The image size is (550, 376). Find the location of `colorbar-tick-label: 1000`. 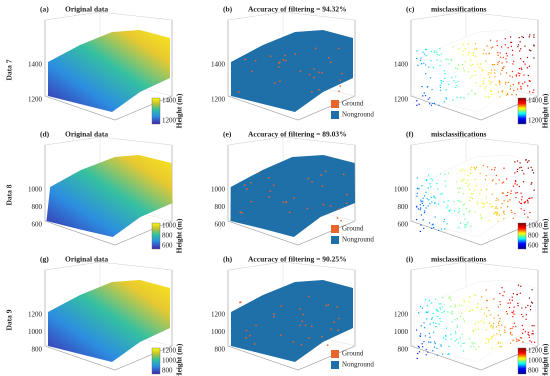

colorbar-tick-label: 1000 is located at coordinates (169, 361).